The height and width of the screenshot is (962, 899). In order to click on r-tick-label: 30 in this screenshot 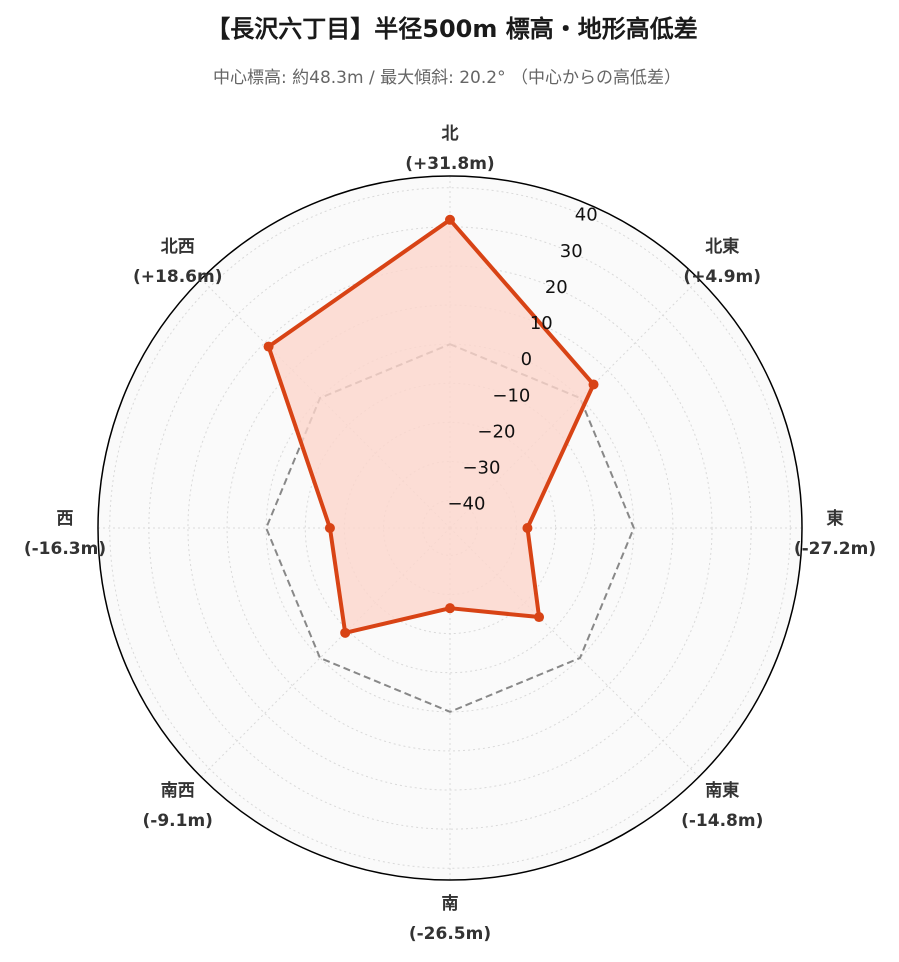, I will do `click(571, 251)`.